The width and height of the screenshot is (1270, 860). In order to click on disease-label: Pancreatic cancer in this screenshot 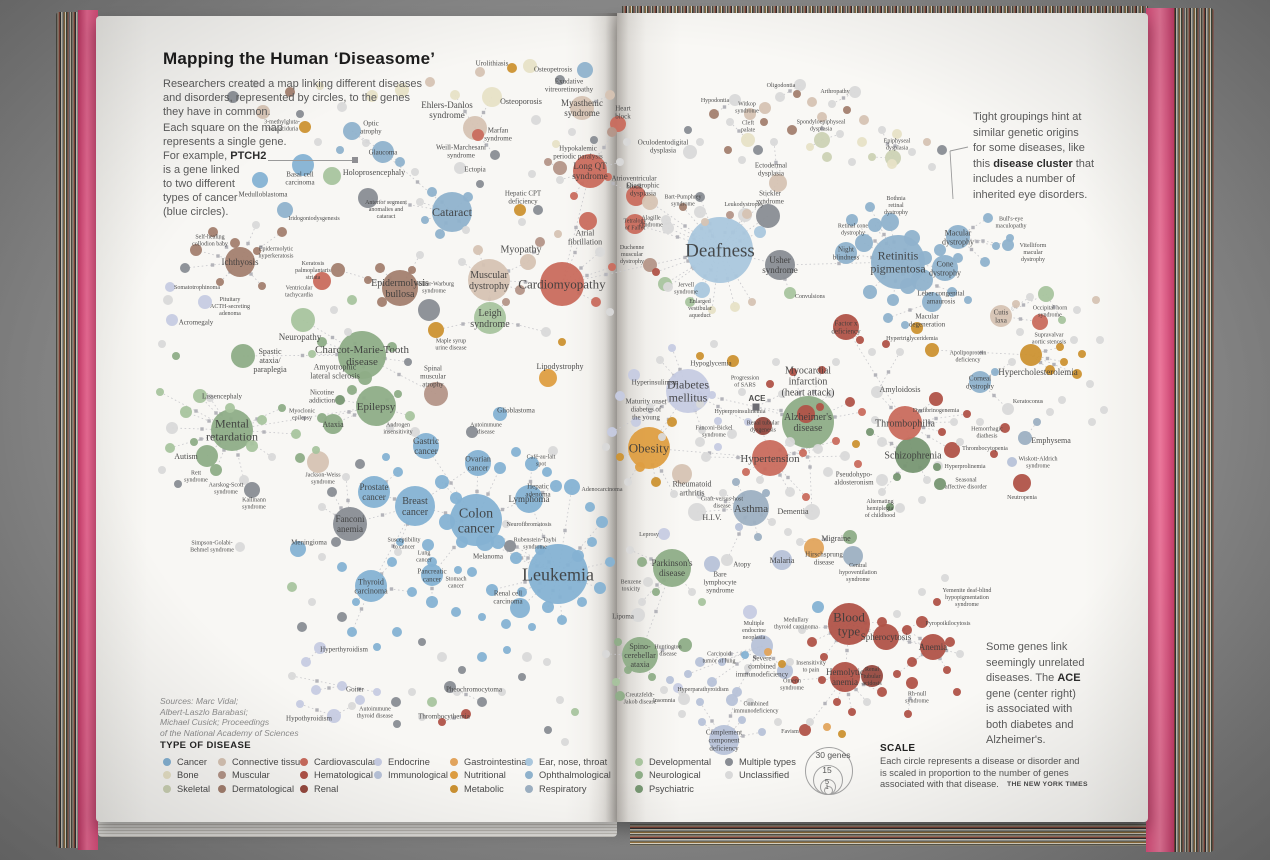, I will do `click(431, 575)`.